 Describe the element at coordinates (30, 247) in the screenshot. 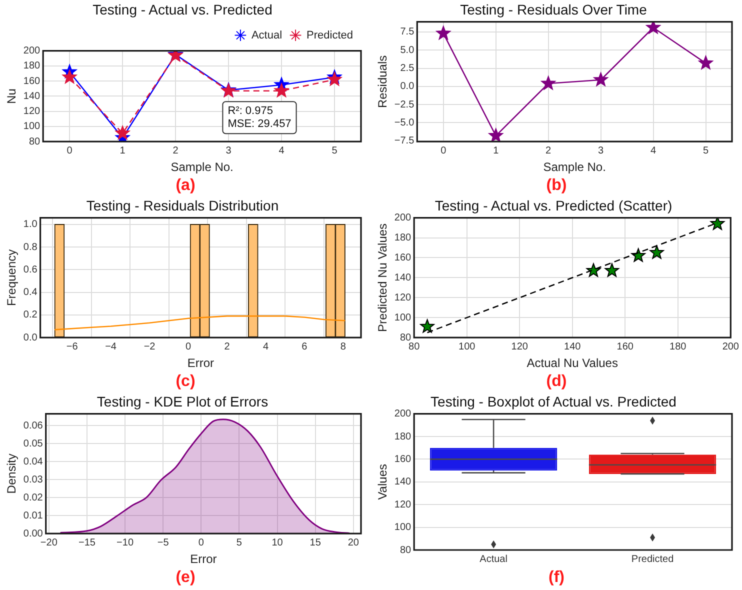

I see `y-tick-label: 0.8` at that location.